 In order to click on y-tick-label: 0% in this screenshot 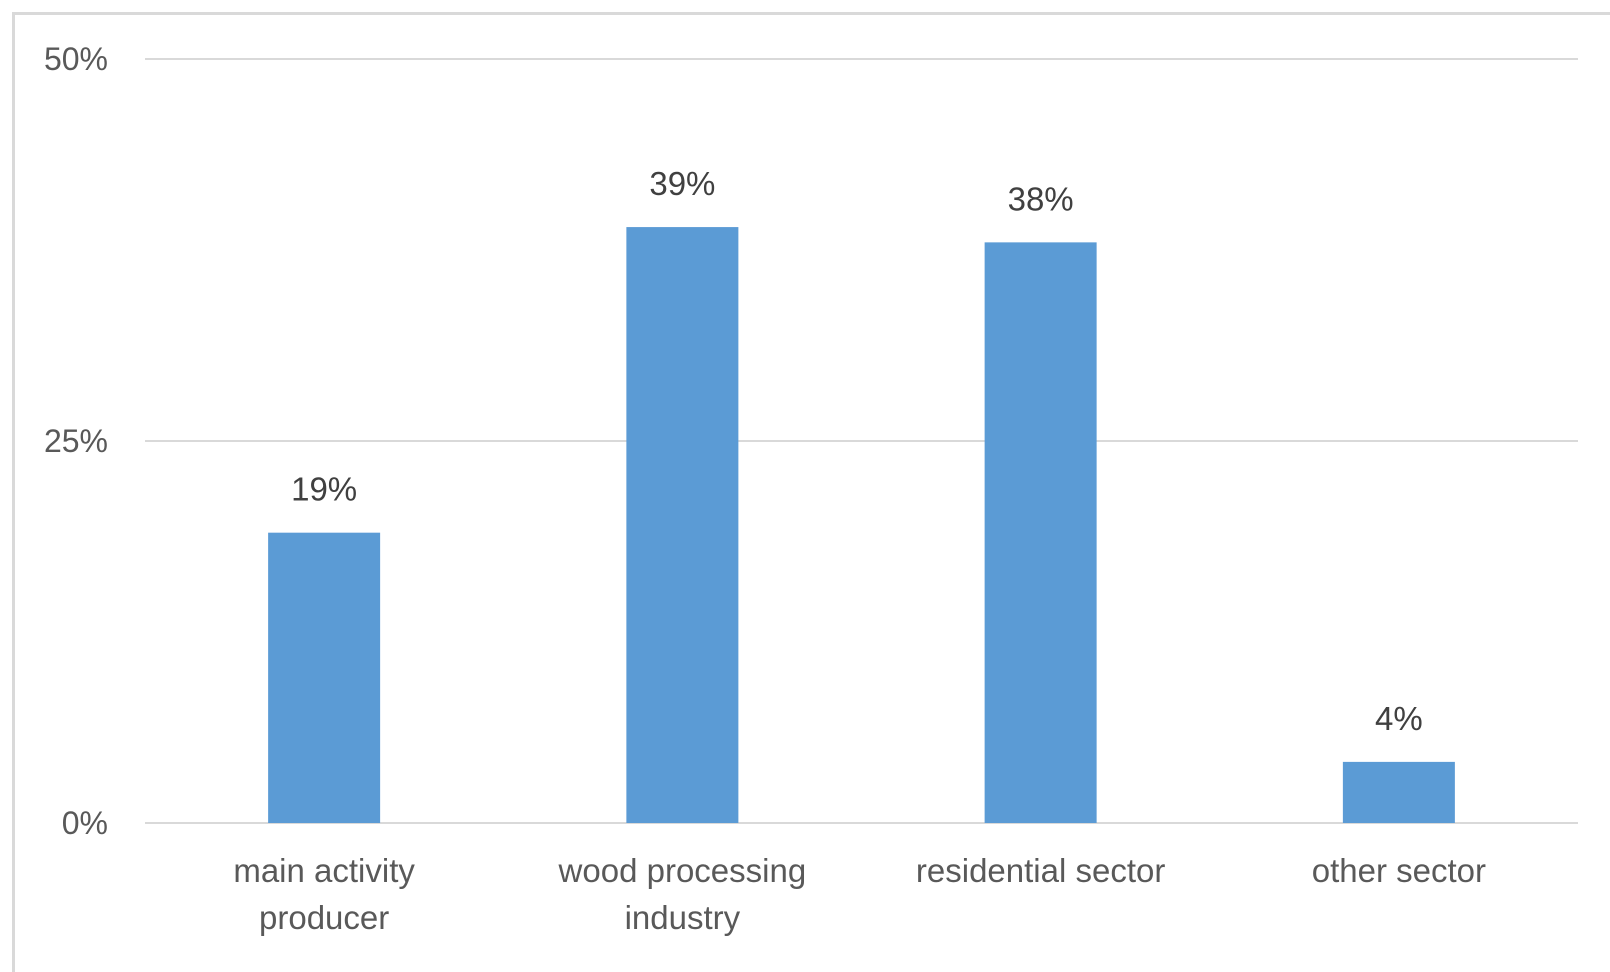, I will do `click(85, 823)`.